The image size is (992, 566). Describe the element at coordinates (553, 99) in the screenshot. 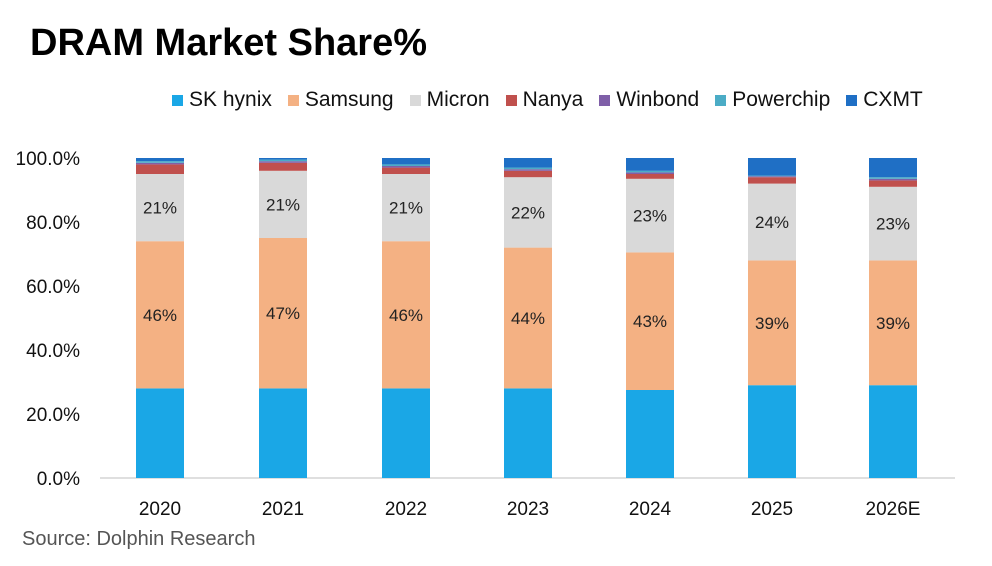

I see `legend-label: Nanya` at that location.